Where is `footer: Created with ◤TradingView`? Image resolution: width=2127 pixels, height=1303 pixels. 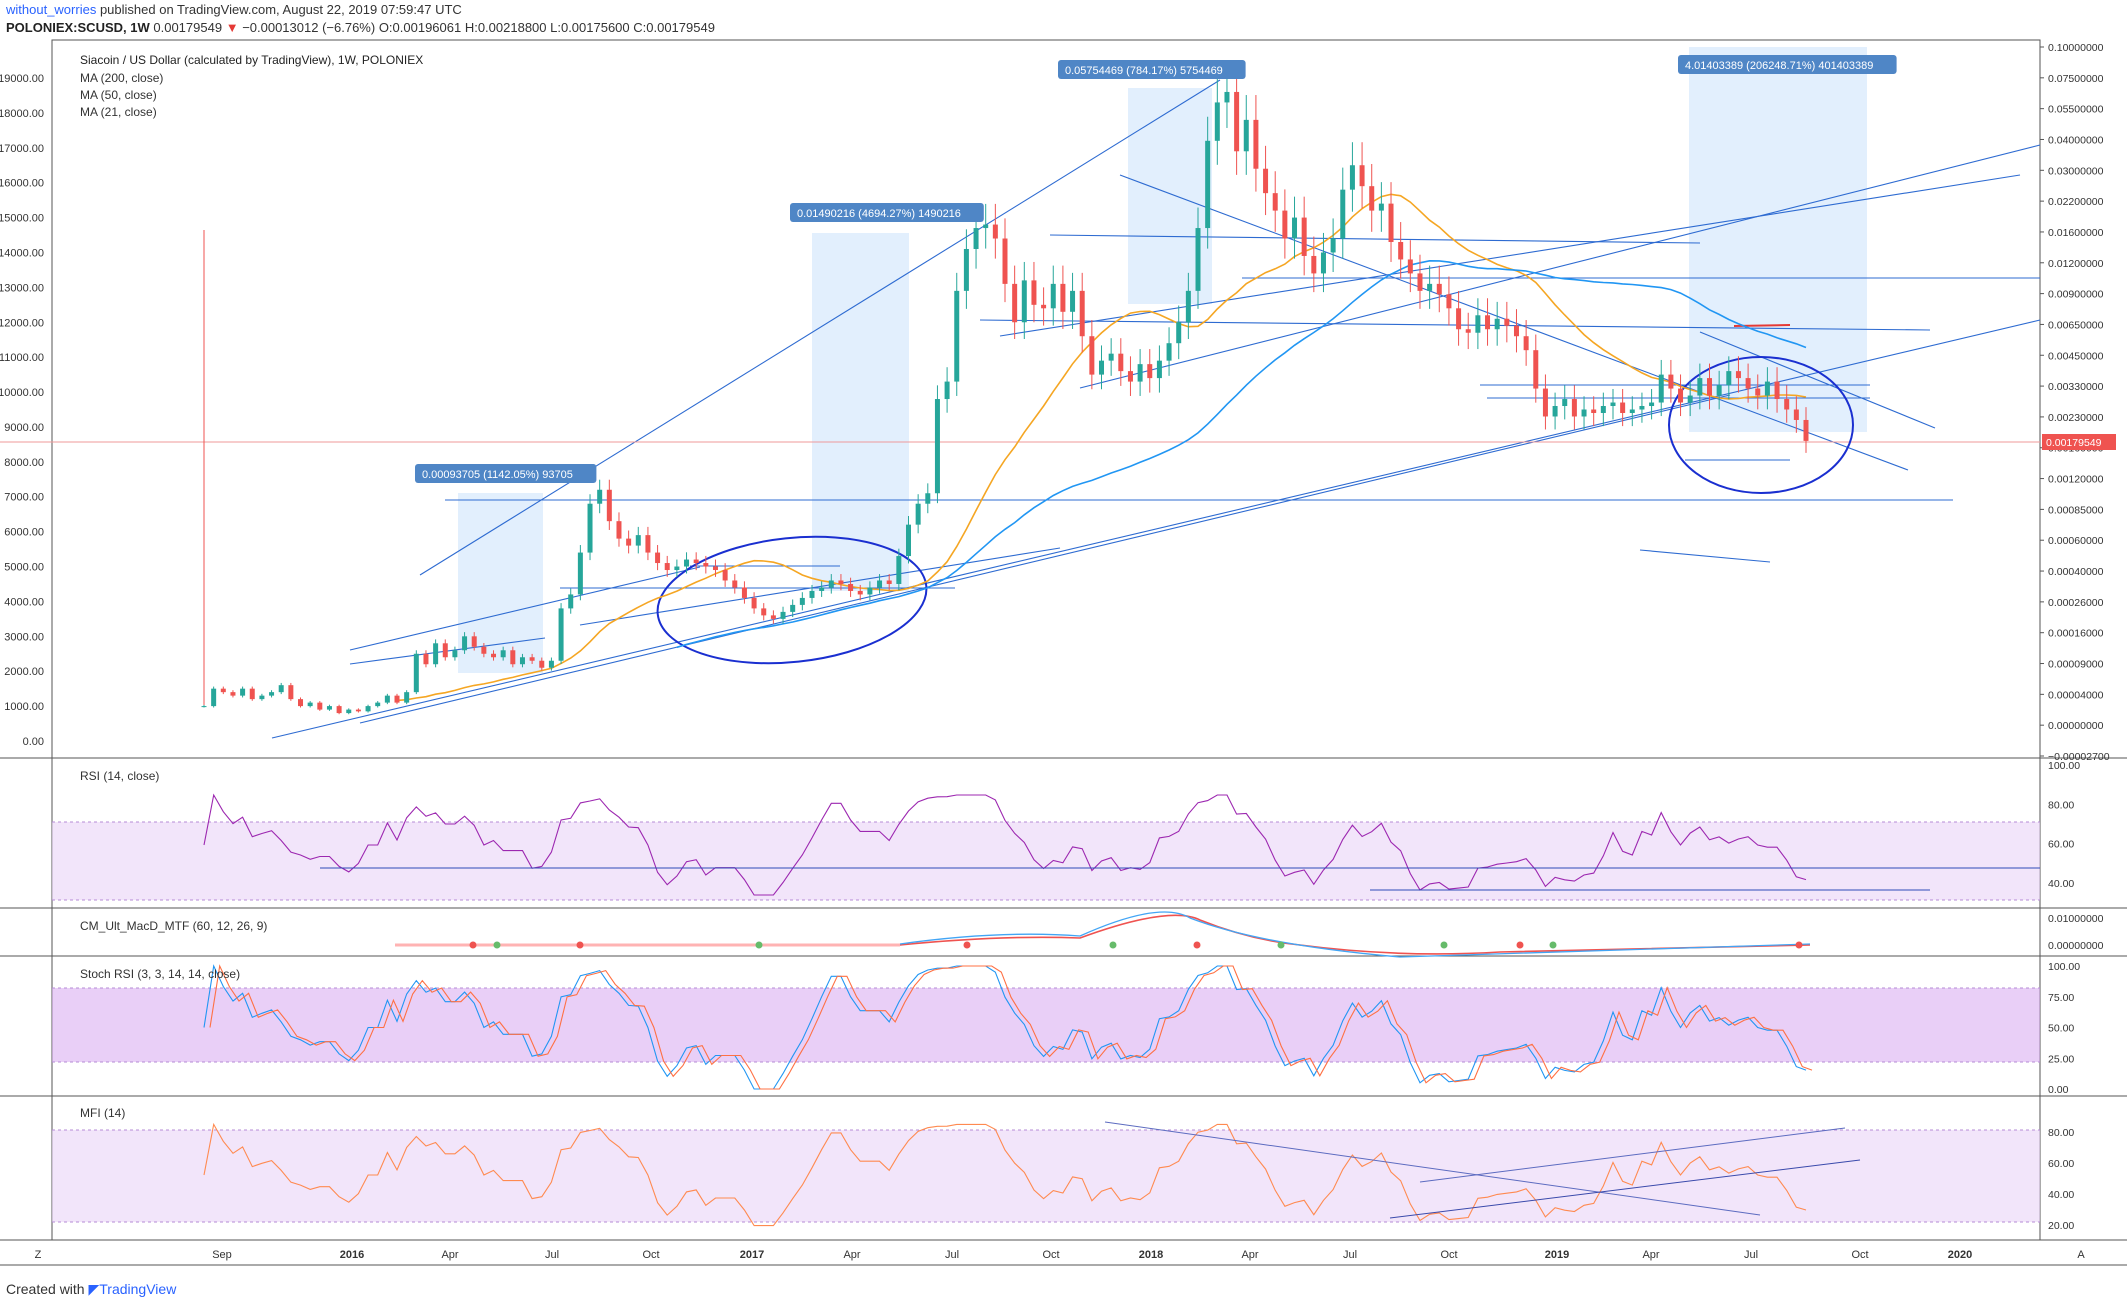
footer: Created with ◤TradingView is located at coordinates (91, 1289).